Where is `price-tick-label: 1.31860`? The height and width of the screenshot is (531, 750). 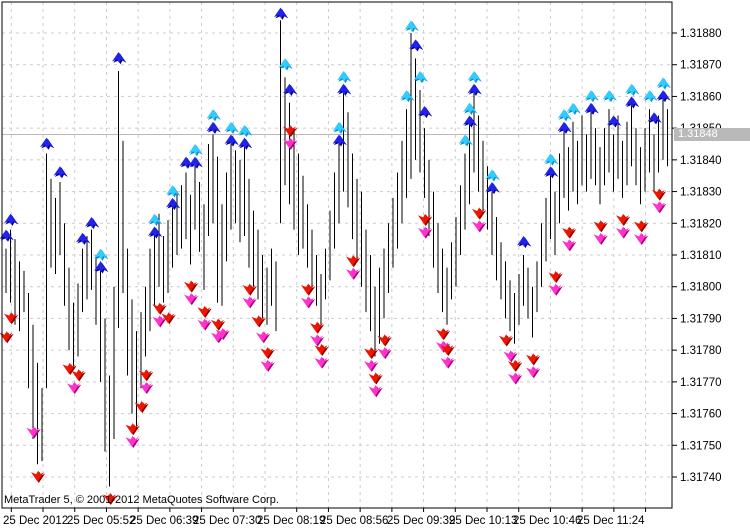
price-tick-label: 1.31860 is located at coordinates (701, 97).